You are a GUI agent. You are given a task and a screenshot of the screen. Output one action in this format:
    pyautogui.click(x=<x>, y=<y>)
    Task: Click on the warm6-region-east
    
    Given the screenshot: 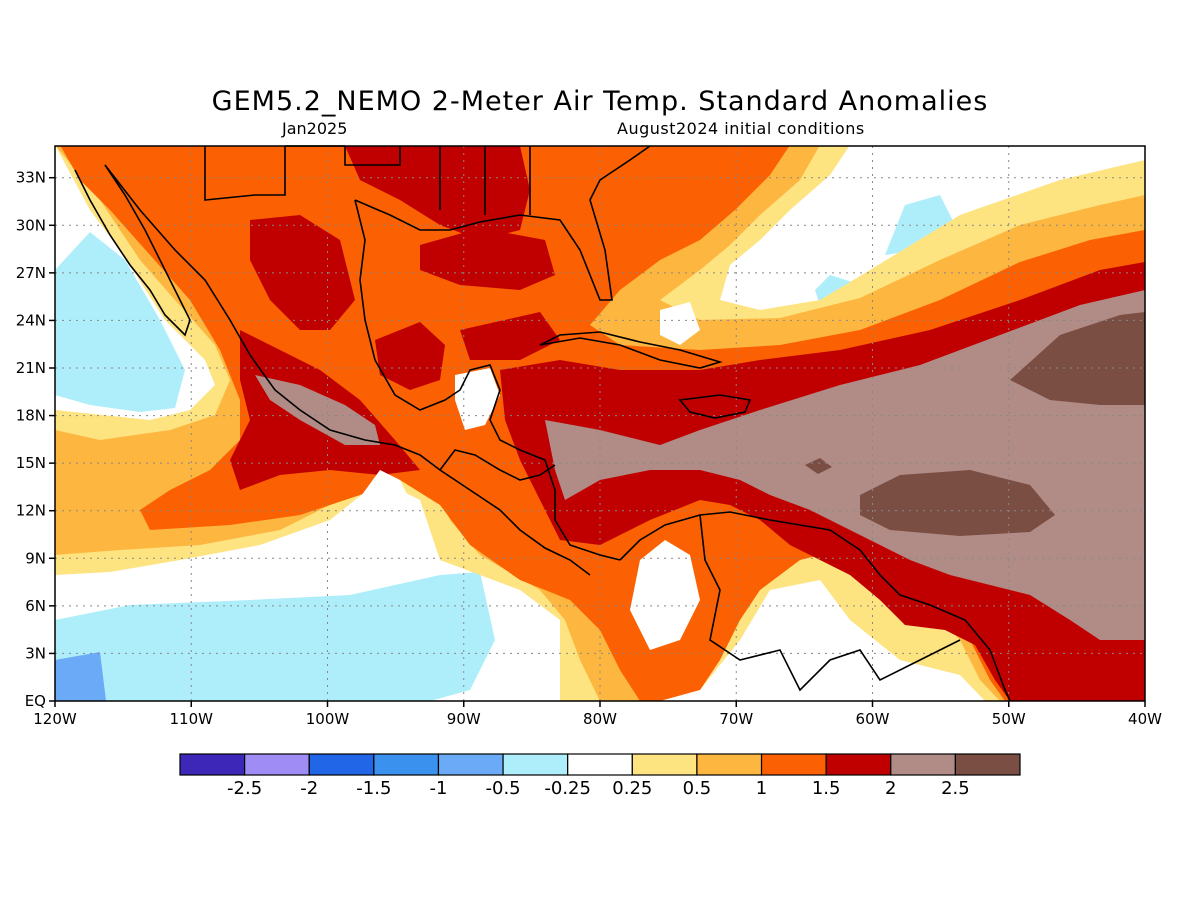 What is the action you would take?
    pyautogui.click(x=1077, y=358)
    